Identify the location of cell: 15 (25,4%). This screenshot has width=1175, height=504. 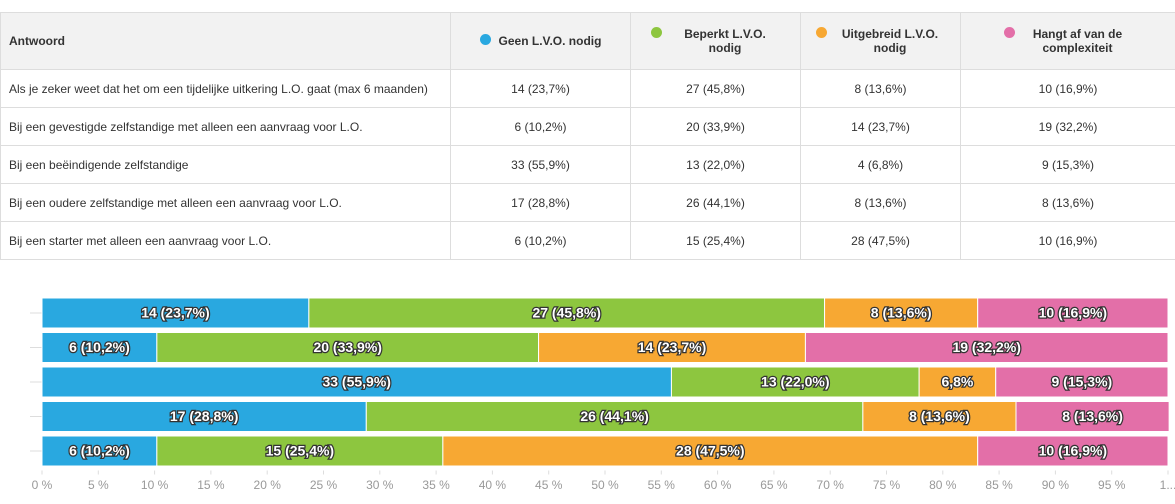
(715, 240).